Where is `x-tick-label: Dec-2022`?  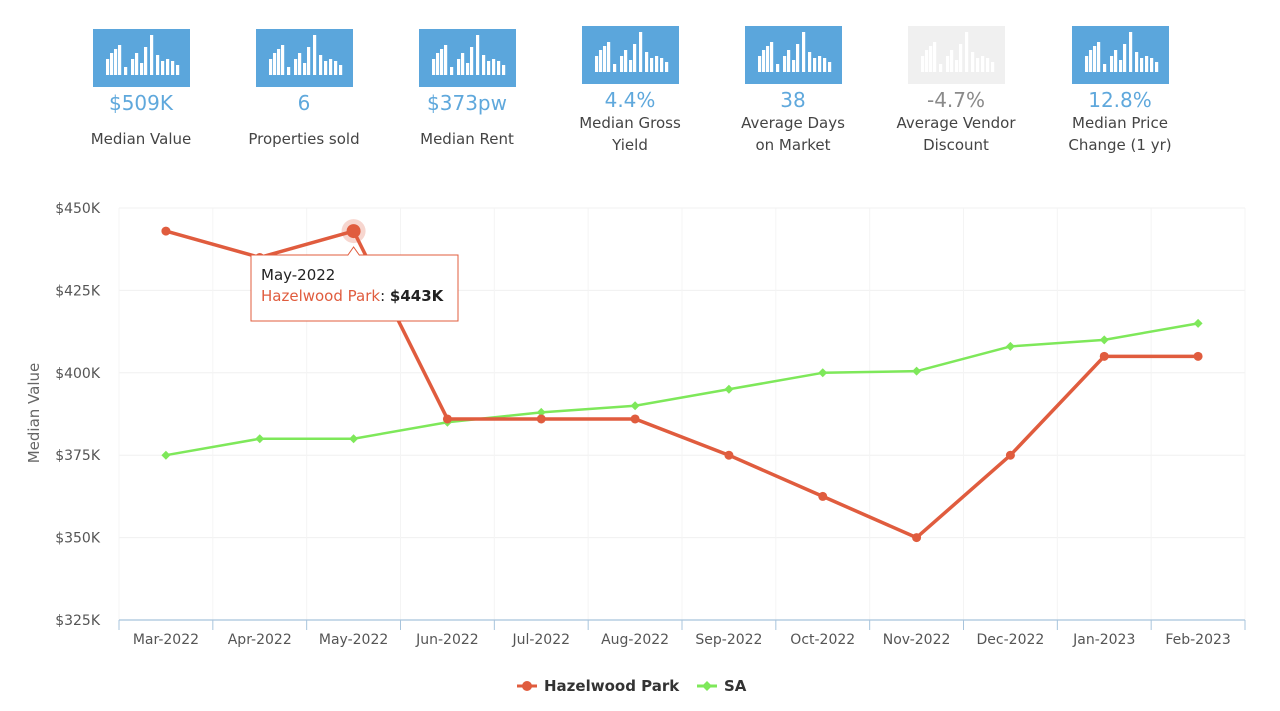 x-tick-label: Dec-2022 is located at coordinates (1011, 640).